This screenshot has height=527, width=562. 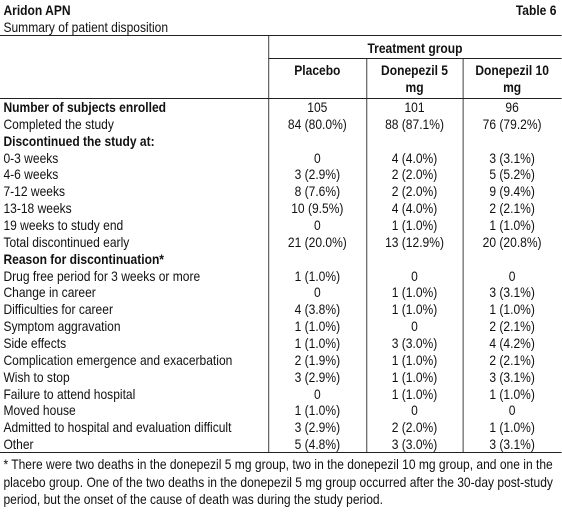 What do you see at coordinates (35, 343) in the screenshot?
I see `row-label: Side effects` at bounding box center [35, 343].